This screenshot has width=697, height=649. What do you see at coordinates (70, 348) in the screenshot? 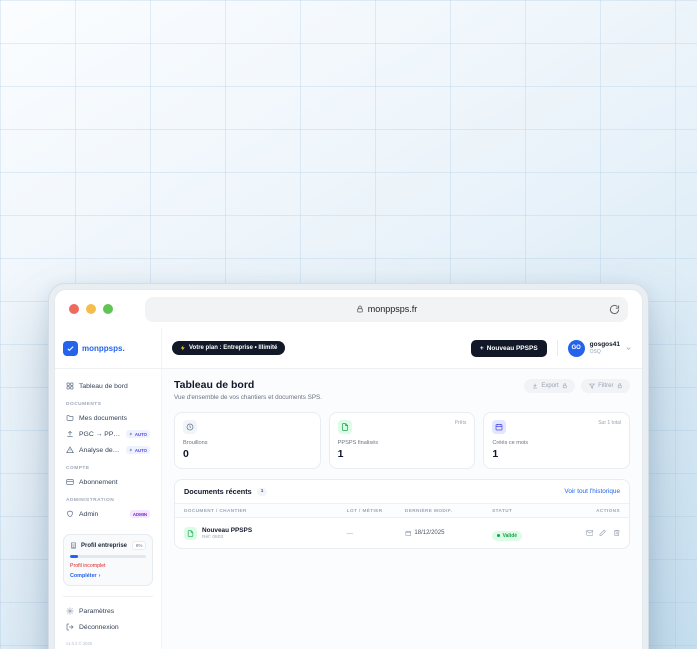
I see `logo-check-icon` at bounding box center [70, 348].